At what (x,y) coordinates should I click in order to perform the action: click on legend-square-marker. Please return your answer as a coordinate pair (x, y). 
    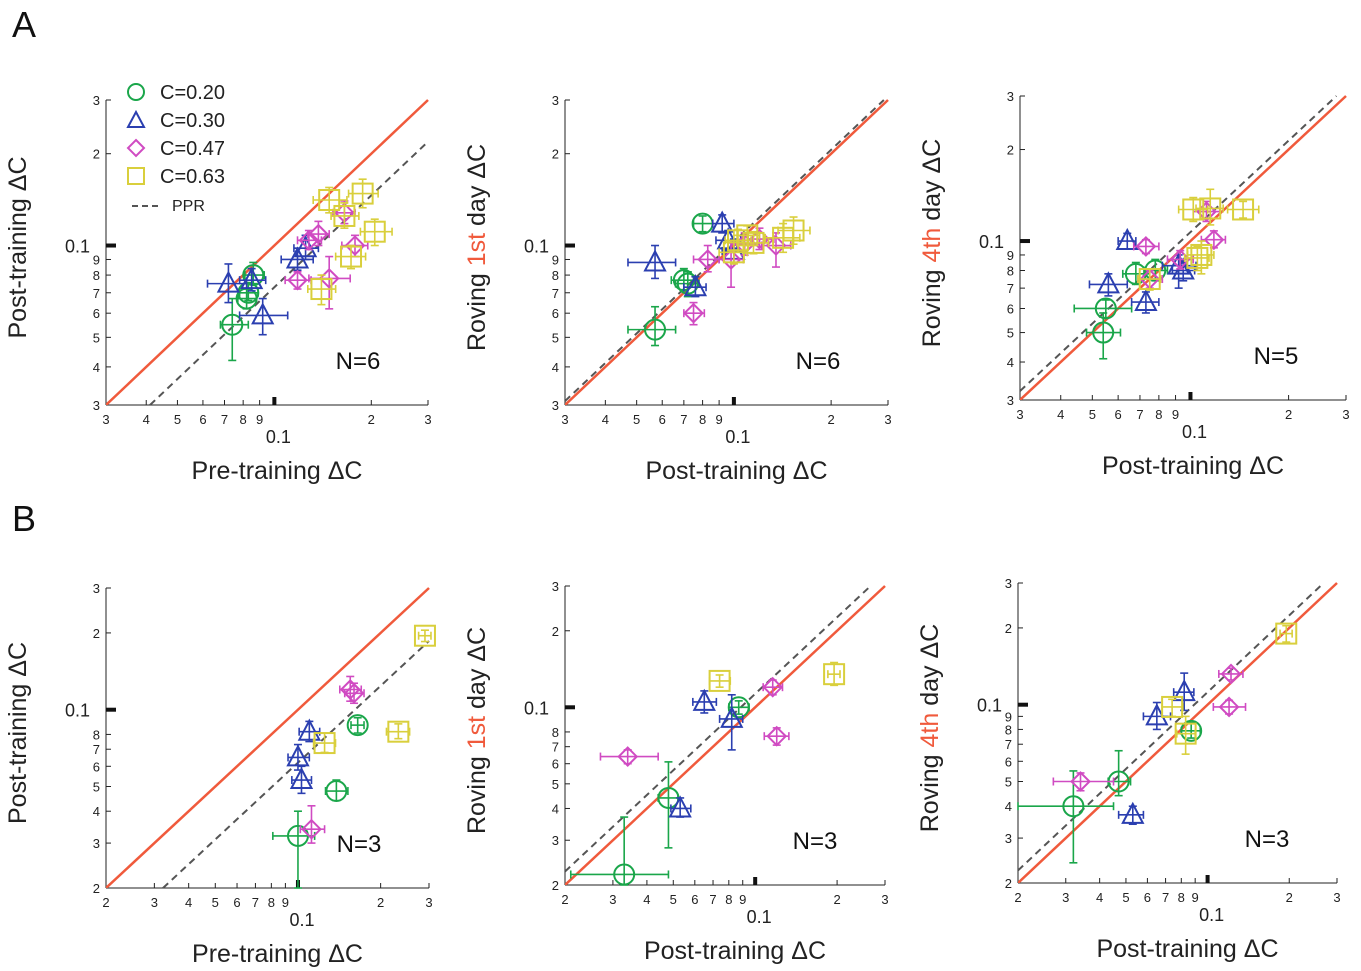
    Looking at the image, I should click on (136, 176).